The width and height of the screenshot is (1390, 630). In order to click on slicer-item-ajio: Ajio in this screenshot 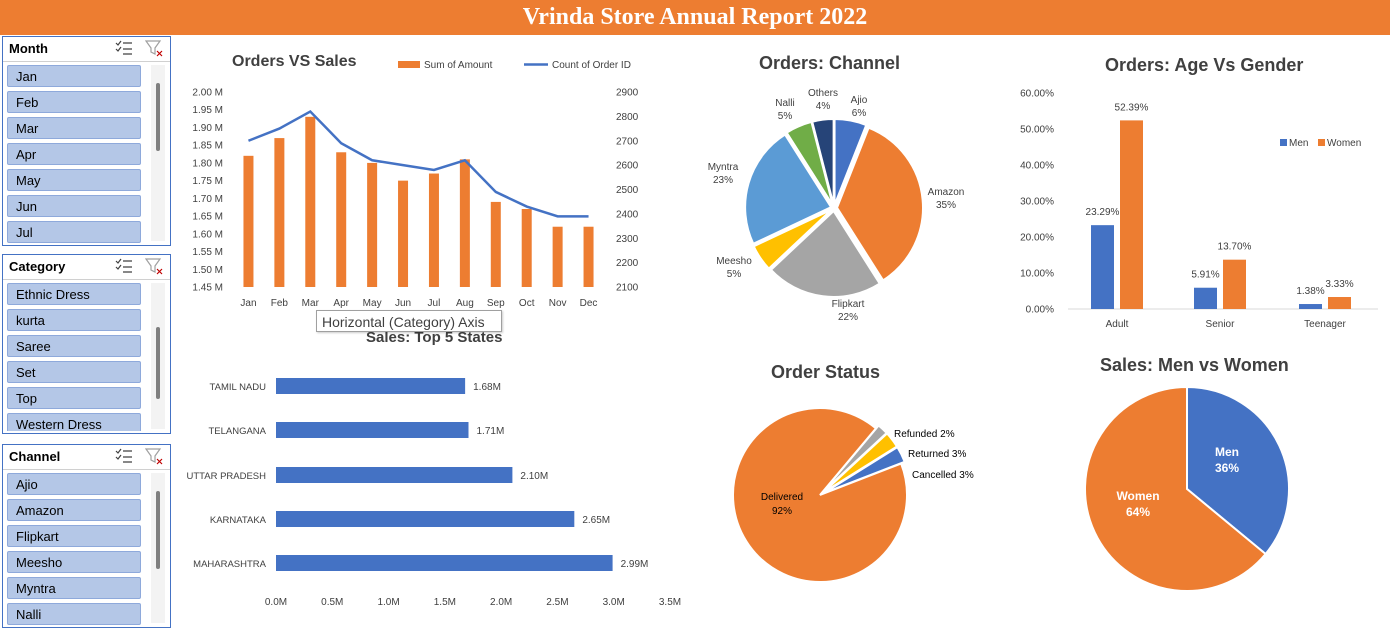, I will do `click(74, 484)`.